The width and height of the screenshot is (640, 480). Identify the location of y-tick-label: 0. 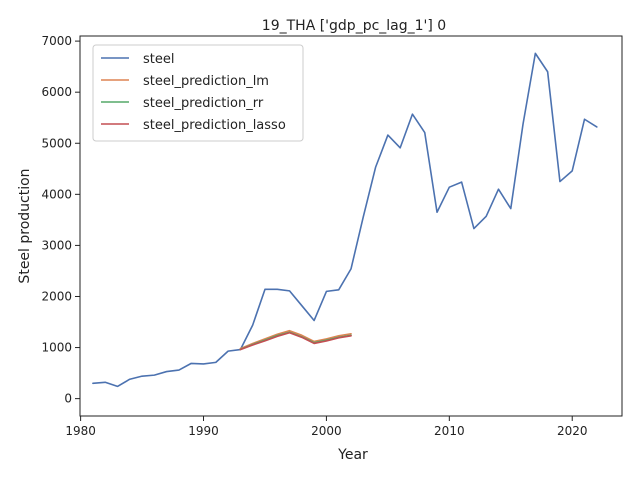
(68, 399).